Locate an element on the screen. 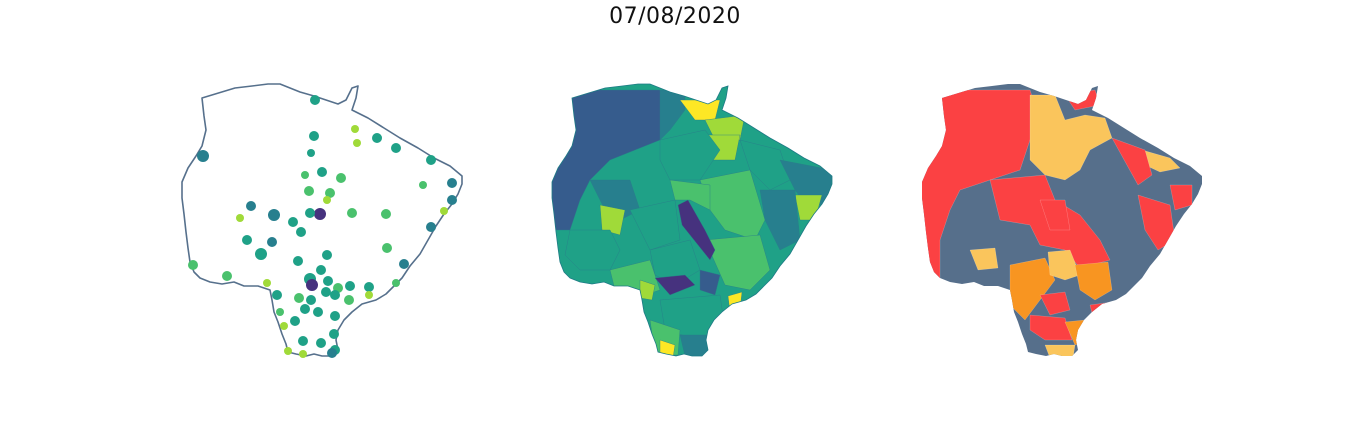 Image resolution: width=1350 pixels, height=444 pixels. state-outline is located at coordinates (322, 220).